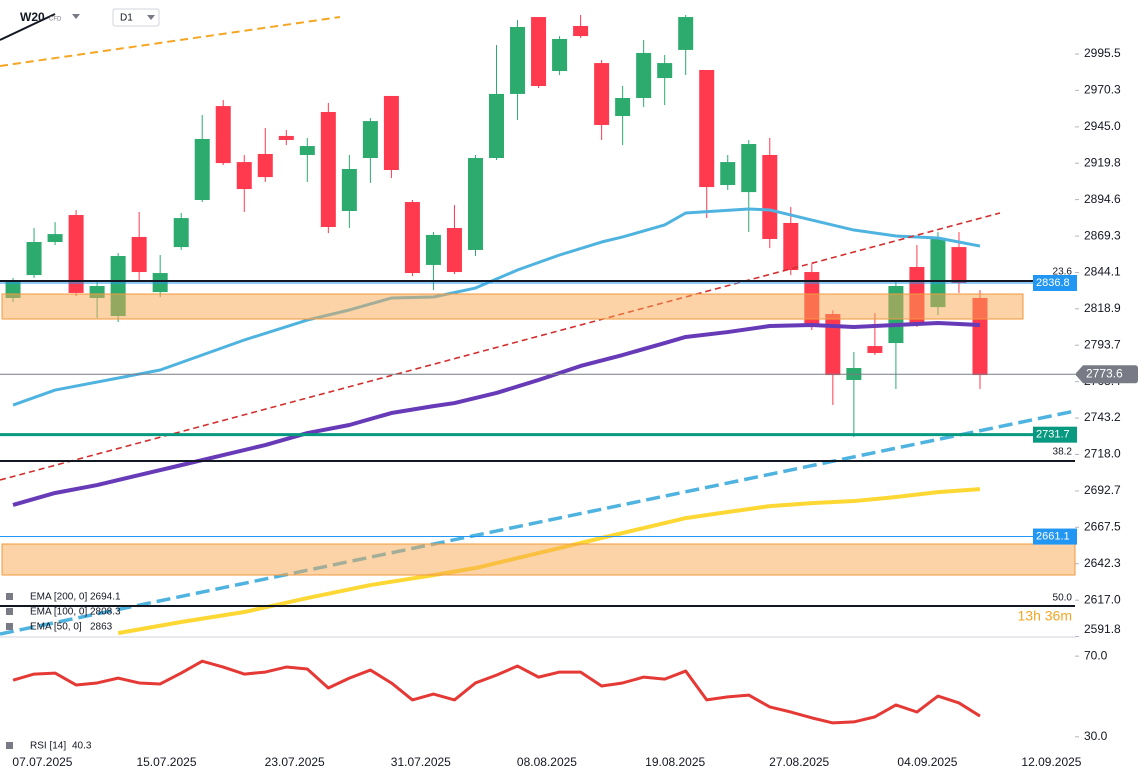 The width and height of the screenshot is (1144, 779). I want to click on price-box-label: 2661.1, so click(1053, 536).